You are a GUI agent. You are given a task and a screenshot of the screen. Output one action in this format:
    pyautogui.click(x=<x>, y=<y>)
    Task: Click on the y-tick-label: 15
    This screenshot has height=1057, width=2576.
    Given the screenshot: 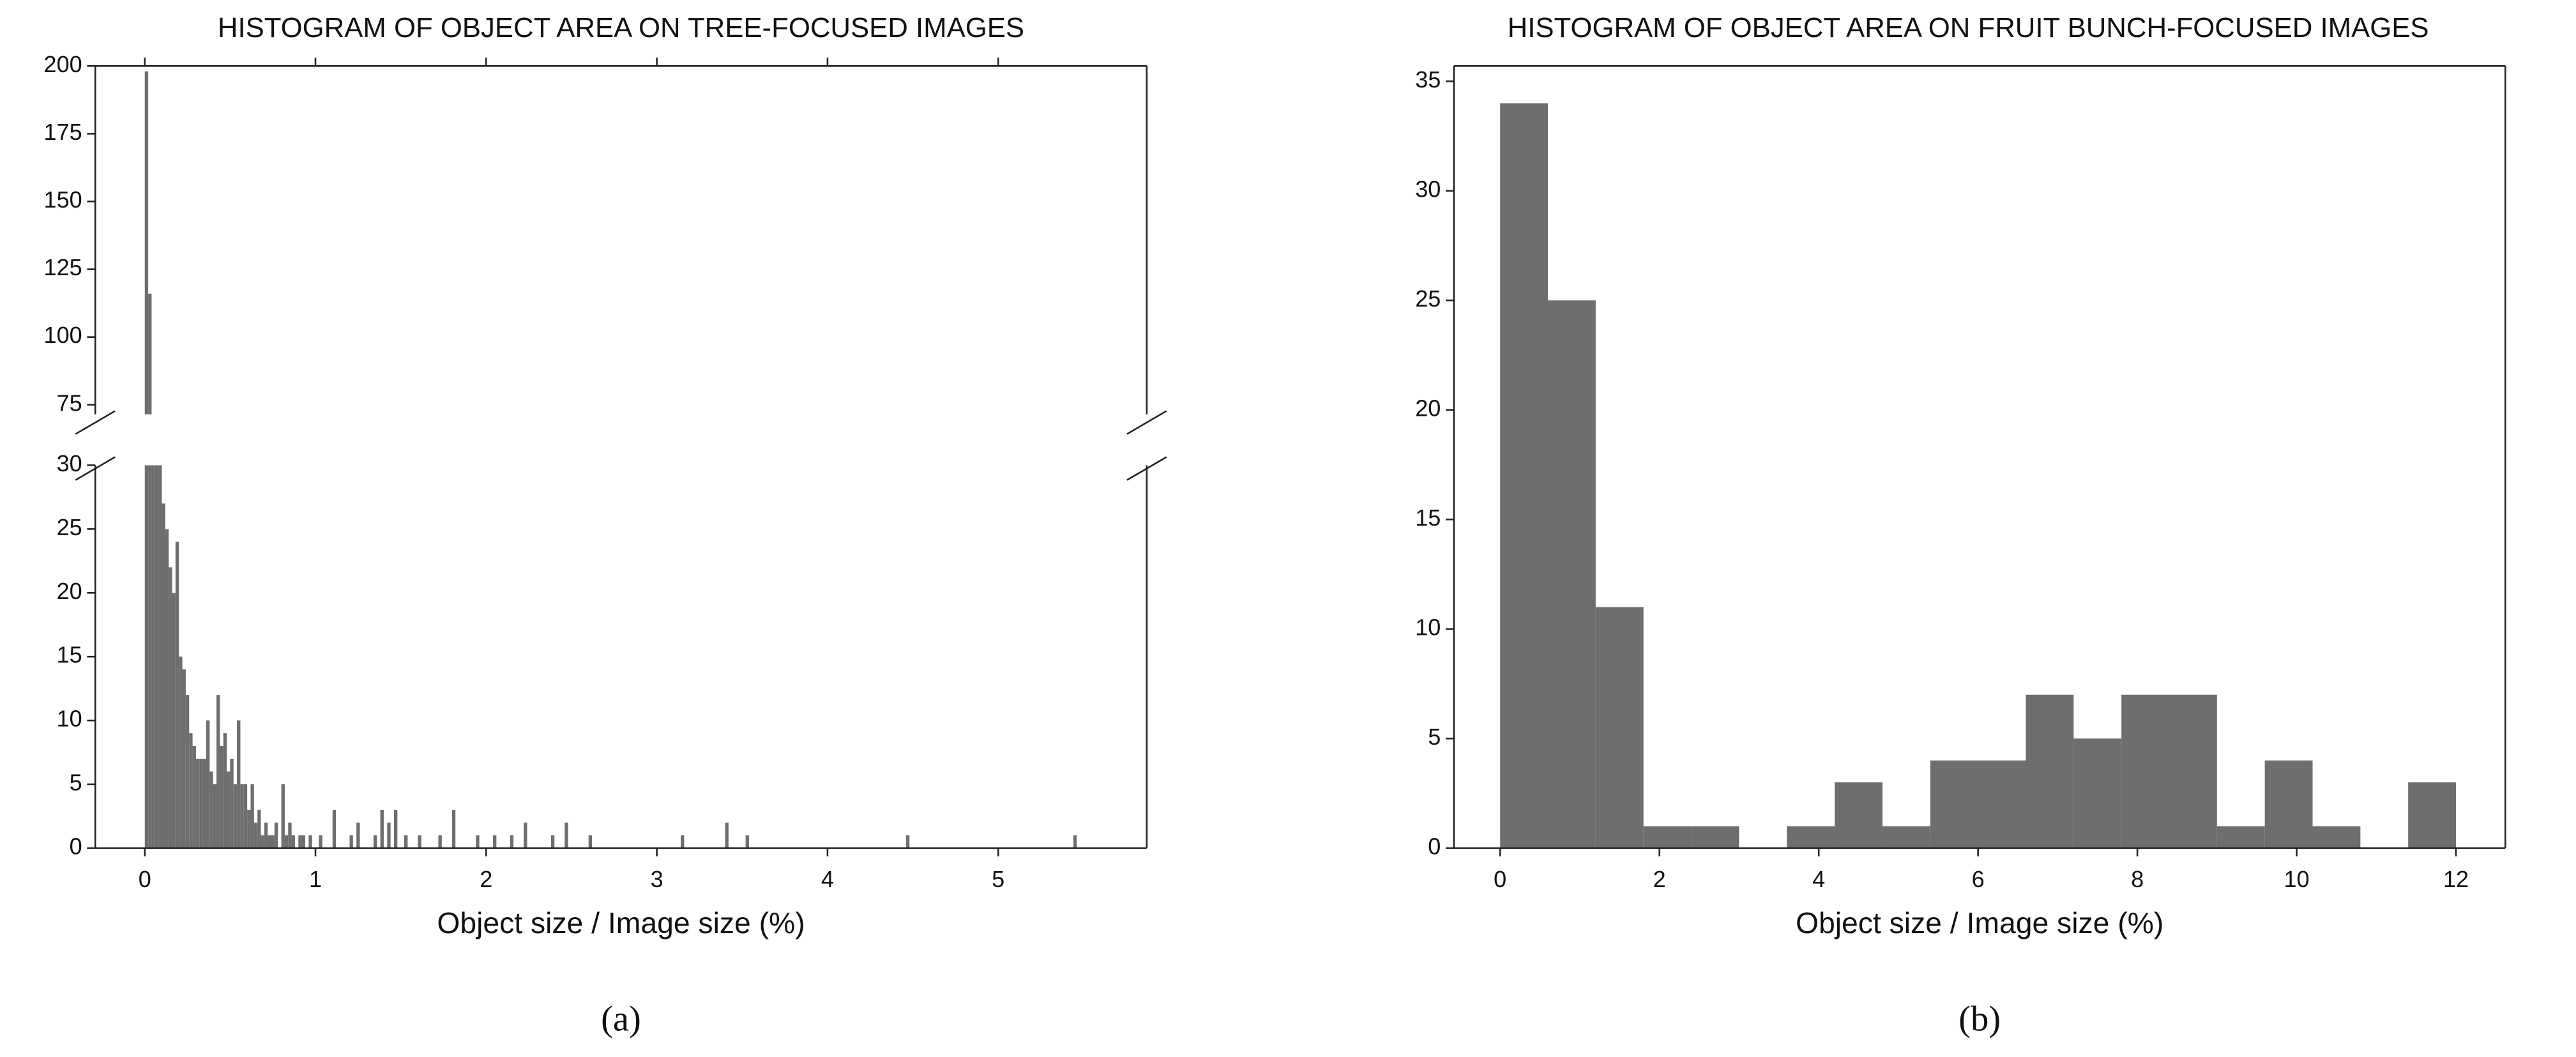 What is the action you would take?
    pyautogui.click(x=1428, y=518)
    